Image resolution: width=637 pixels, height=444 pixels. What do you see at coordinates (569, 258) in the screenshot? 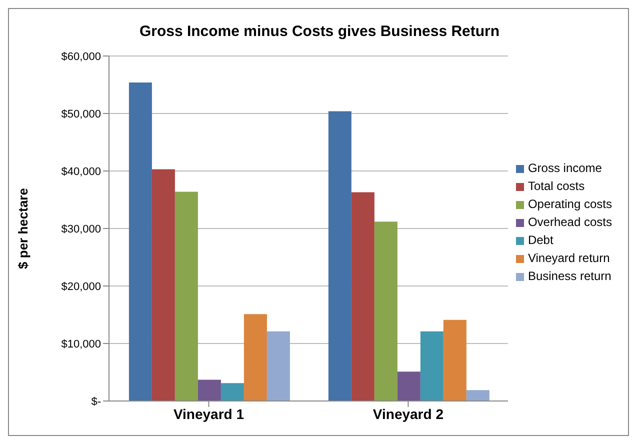
I see `legend-label: Vineyard return` at bounding box center [569, 258].